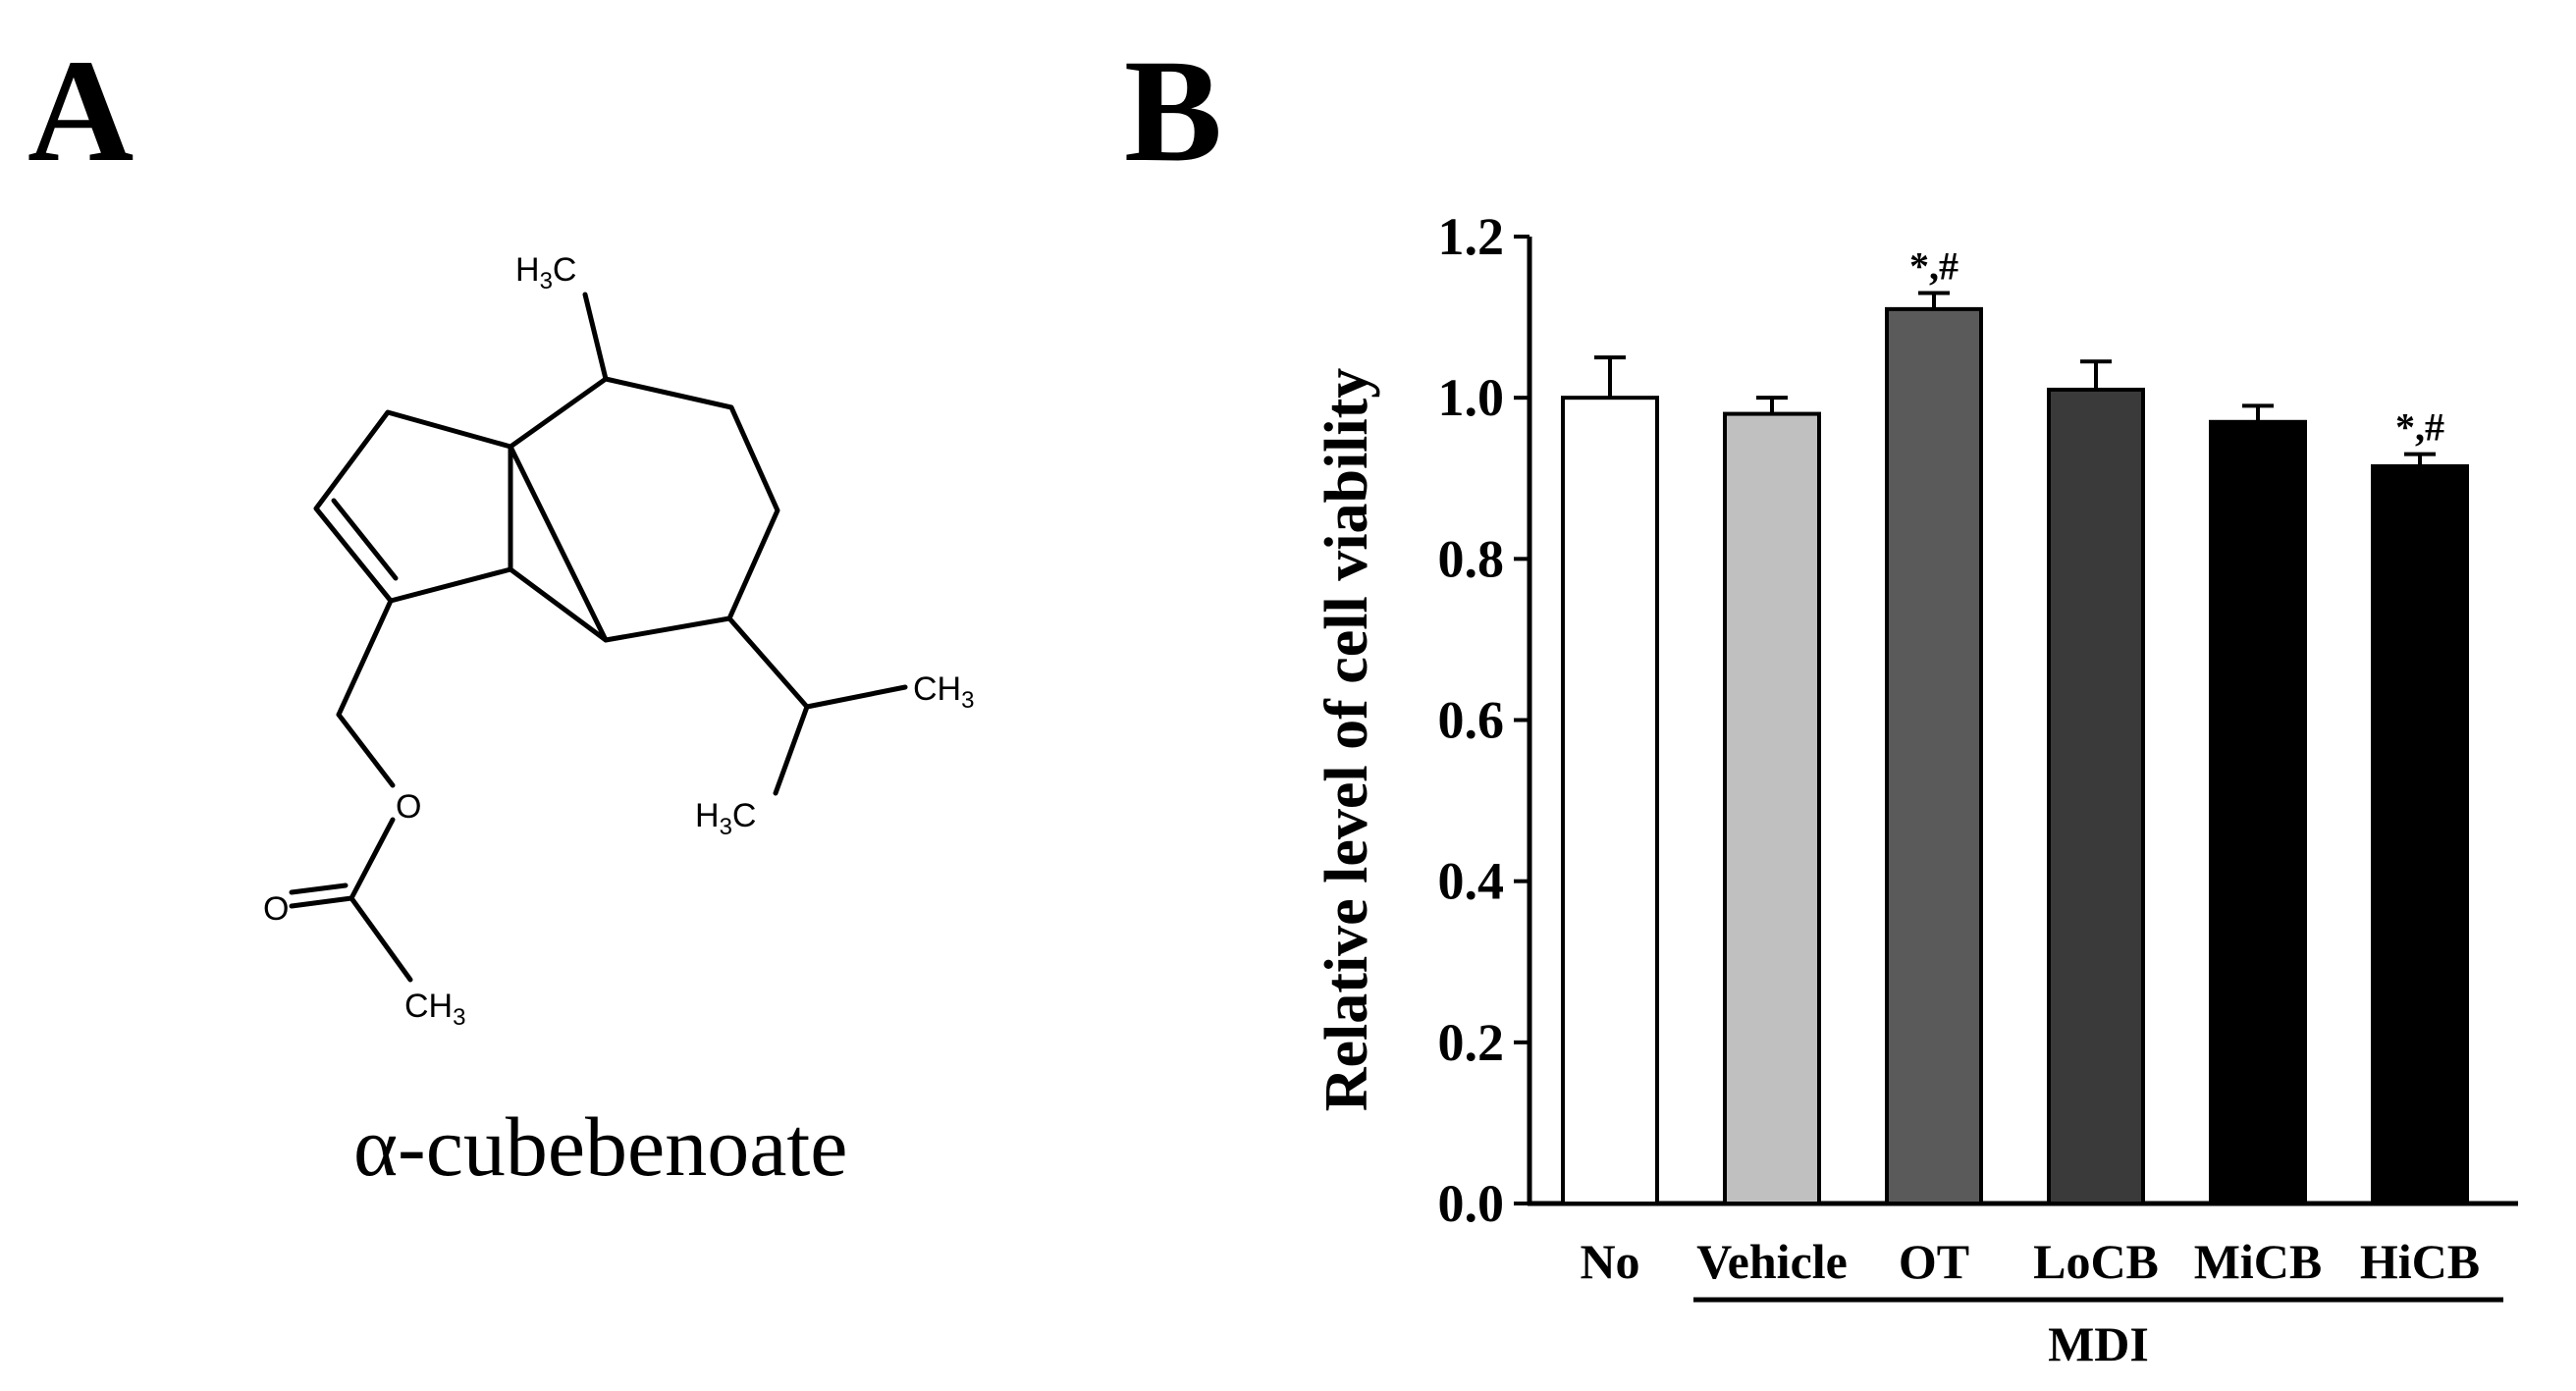 The width and height of the screenshot is (2576, 1391). I want to click on y-tick-label: 1.2, so click(1471, 236).